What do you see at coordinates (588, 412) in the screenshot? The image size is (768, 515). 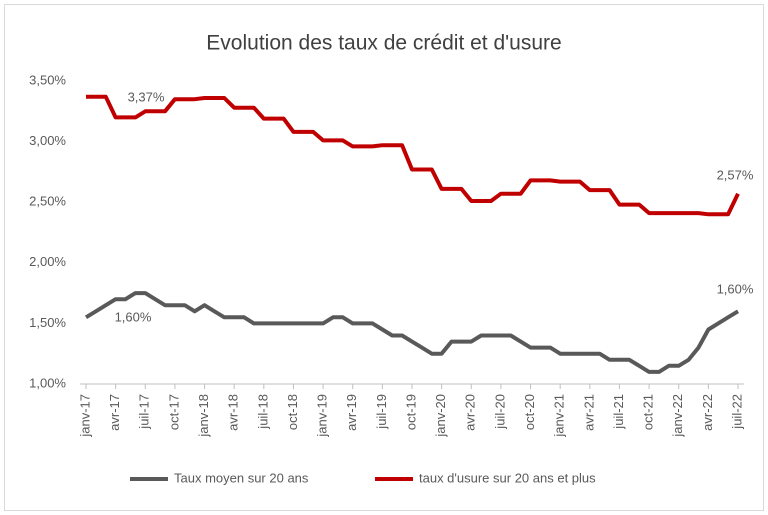 I see `x-tick-label: avr-21` at bounding box center [588, 412].